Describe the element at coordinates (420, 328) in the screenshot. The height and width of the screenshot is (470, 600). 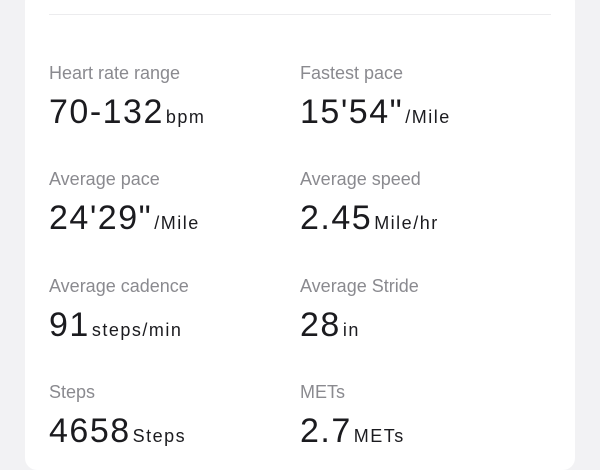
I see `metric-value-row: 28 in` at that location.